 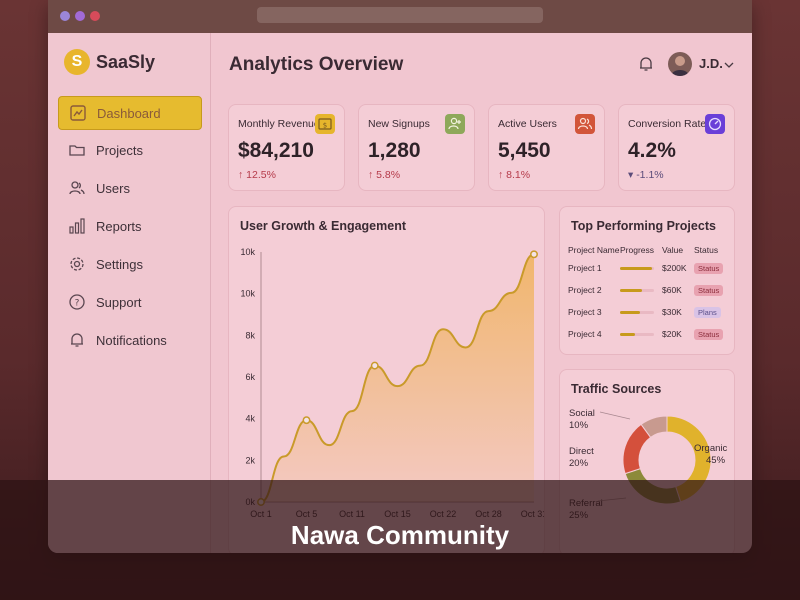 What do you see at coordinates (130, 113) in the screenshot?
I see `sidebar-item-dashboard: Dashboard` at bounding box center [130, 113].